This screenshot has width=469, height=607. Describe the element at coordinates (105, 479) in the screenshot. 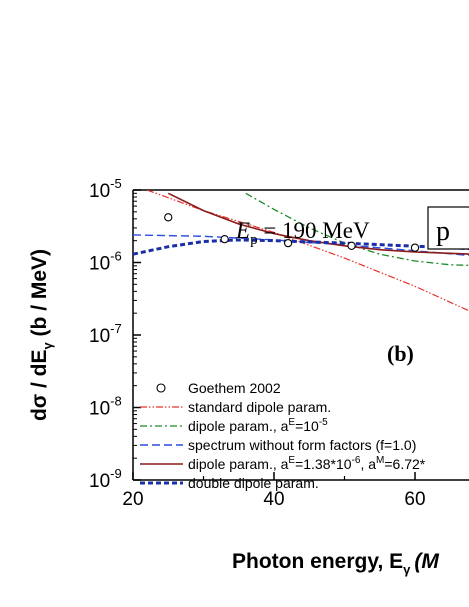

I see `y-tick-label-0: 10⁻⁹` at that location.